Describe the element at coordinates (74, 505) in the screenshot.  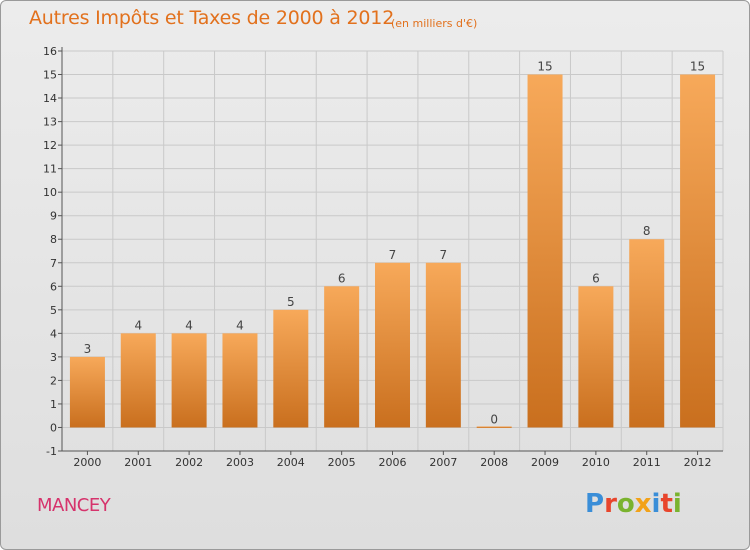
I see `town-name: MANCEY` at that location.